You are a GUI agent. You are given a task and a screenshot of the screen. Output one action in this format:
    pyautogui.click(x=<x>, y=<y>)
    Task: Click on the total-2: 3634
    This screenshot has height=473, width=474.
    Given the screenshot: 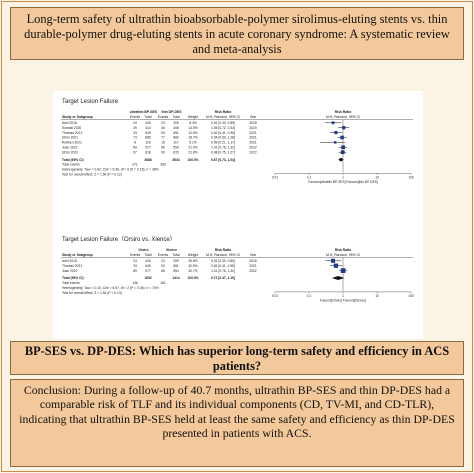 What is the action you would take?
    pyautogui.click(x=176, y=160)
    